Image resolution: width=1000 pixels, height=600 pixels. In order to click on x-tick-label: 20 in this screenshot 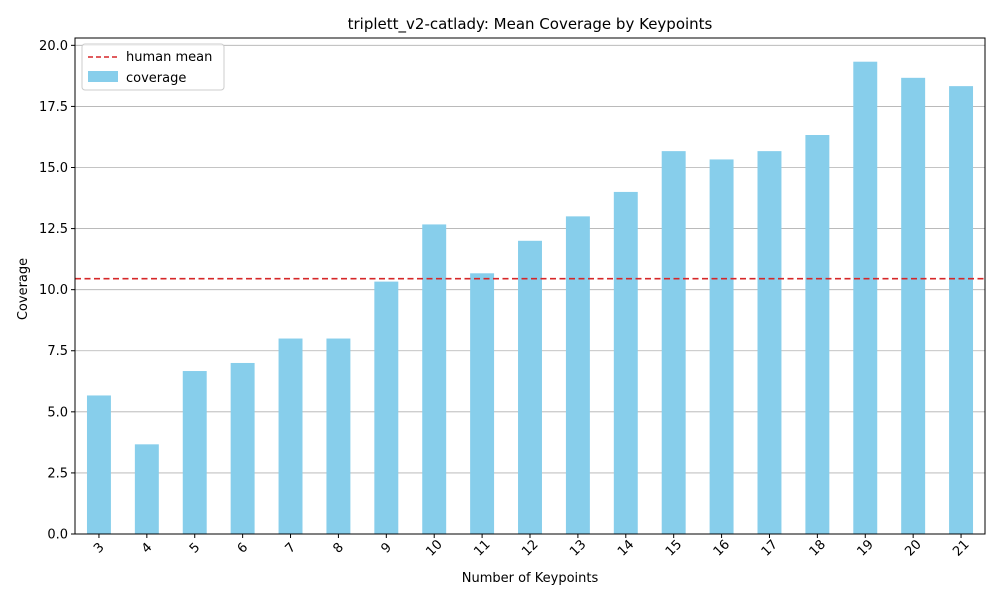, I will do `click(913, 548)`.